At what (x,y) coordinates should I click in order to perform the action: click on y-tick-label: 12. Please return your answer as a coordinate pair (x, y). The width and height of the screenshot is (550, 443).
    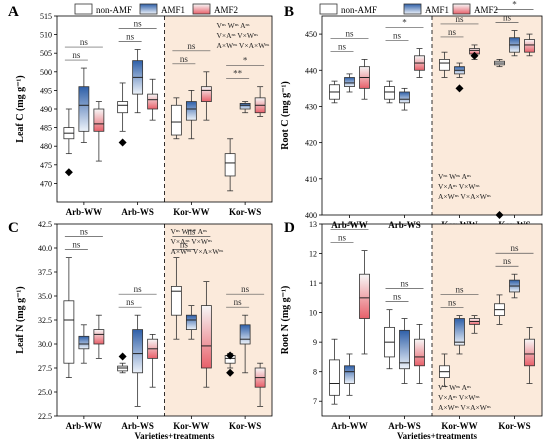
    Looking at the image, I should click on (313, 254).